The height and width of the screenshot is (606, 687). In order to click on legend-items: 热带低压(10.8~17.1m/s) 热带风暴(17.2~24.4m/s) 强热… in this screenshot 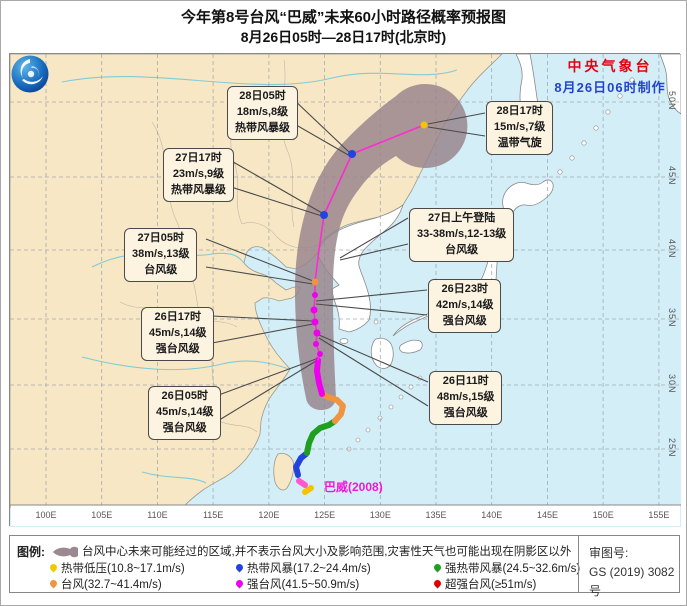, I will do `click(316, 575)`.